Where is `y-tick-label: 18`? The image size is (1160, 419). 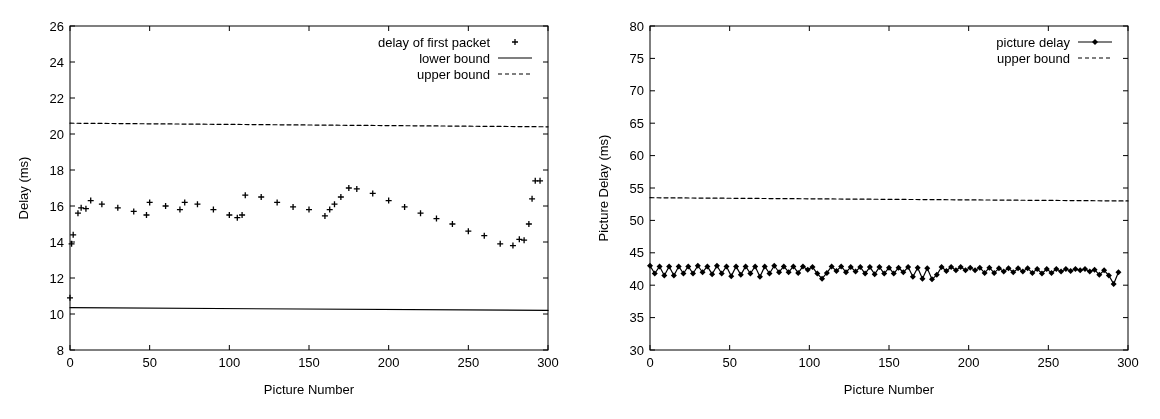
y-tick-label: 18 is located at coordinates (56, 170).